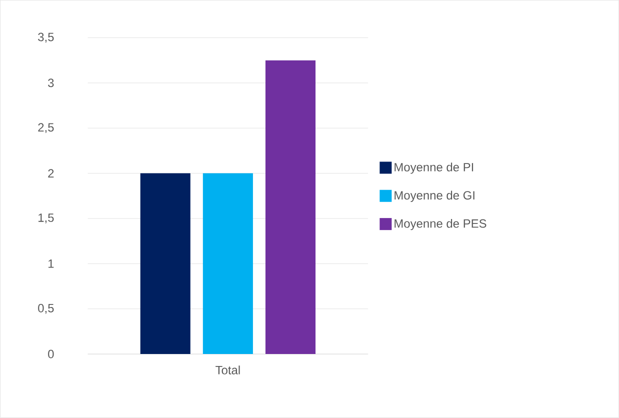 This screenshot has width=619, height=418. What do you see at coordinates (46, 219) in the screenshot?
I see `y-tick-label: 1,5` at bounding box center [46, 219].